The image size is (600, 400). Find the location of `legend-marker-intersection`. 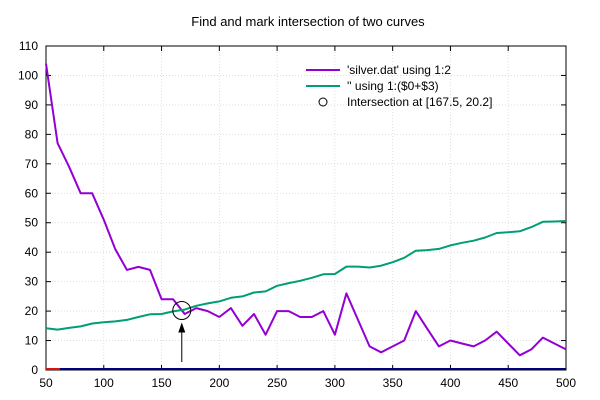

legend-marker-intersection is located at coordinates (323, 102).